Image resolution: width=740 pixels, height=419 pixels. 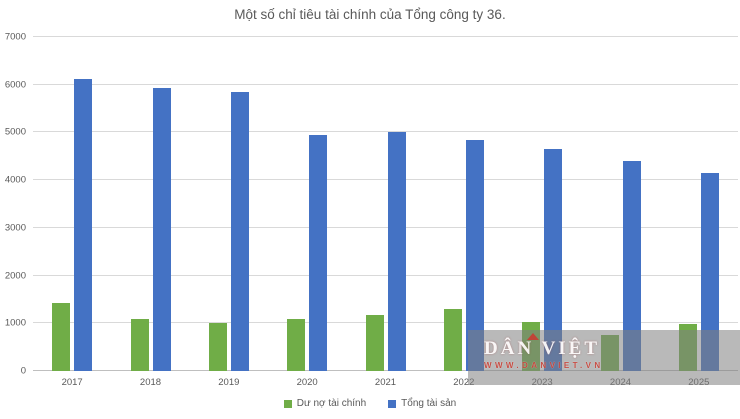 I want to click on bar-group-2017, so click(x=72, y=204).